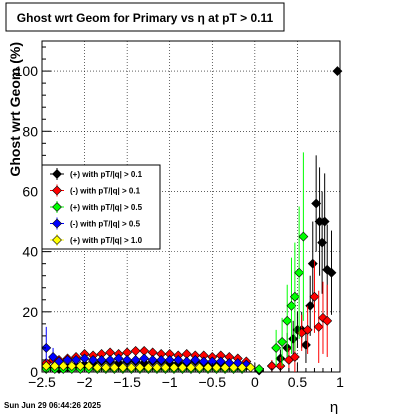 Image resolution: width=400 pixels, height=414 pixels. I want to click on x-tick-label: −1.5, so click(127, 382).